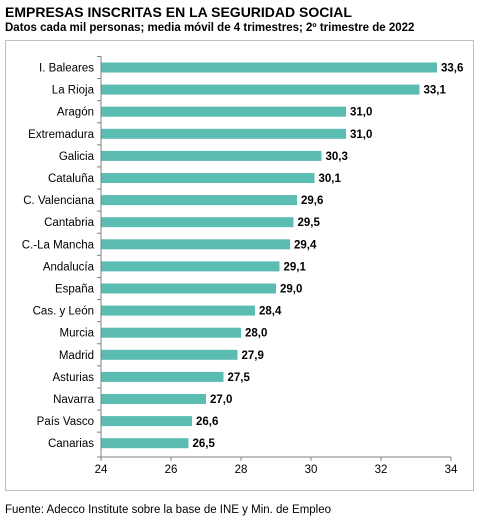 Image resolution: width=479 pixels, height=520 pixels. Describe the element at coordinates (73, 378) in the screenshot. I see `category-label: Asturias` at that location.